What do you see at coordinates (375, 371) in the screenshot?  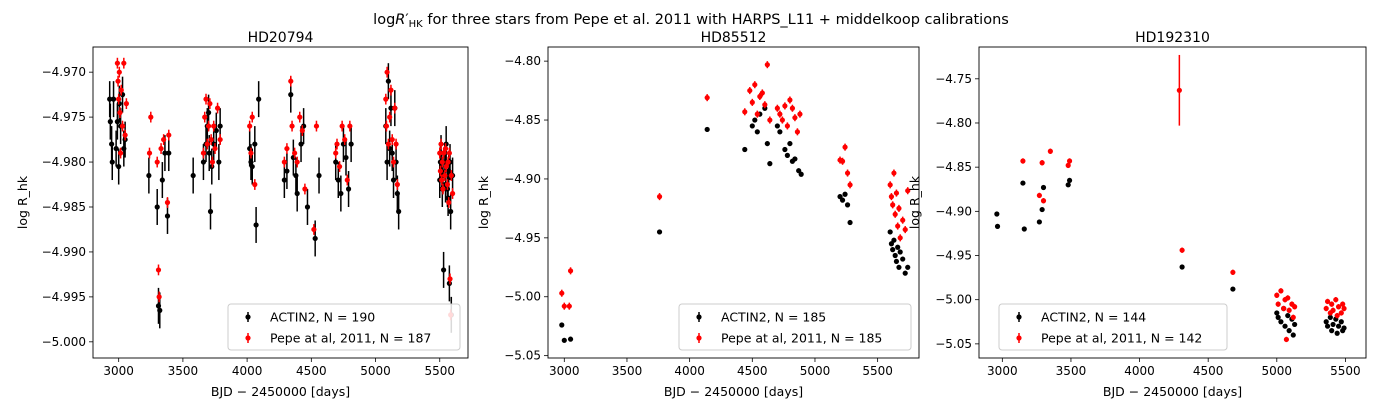 I see `x-tick-label: 5000` at bounding box center [375, 371].